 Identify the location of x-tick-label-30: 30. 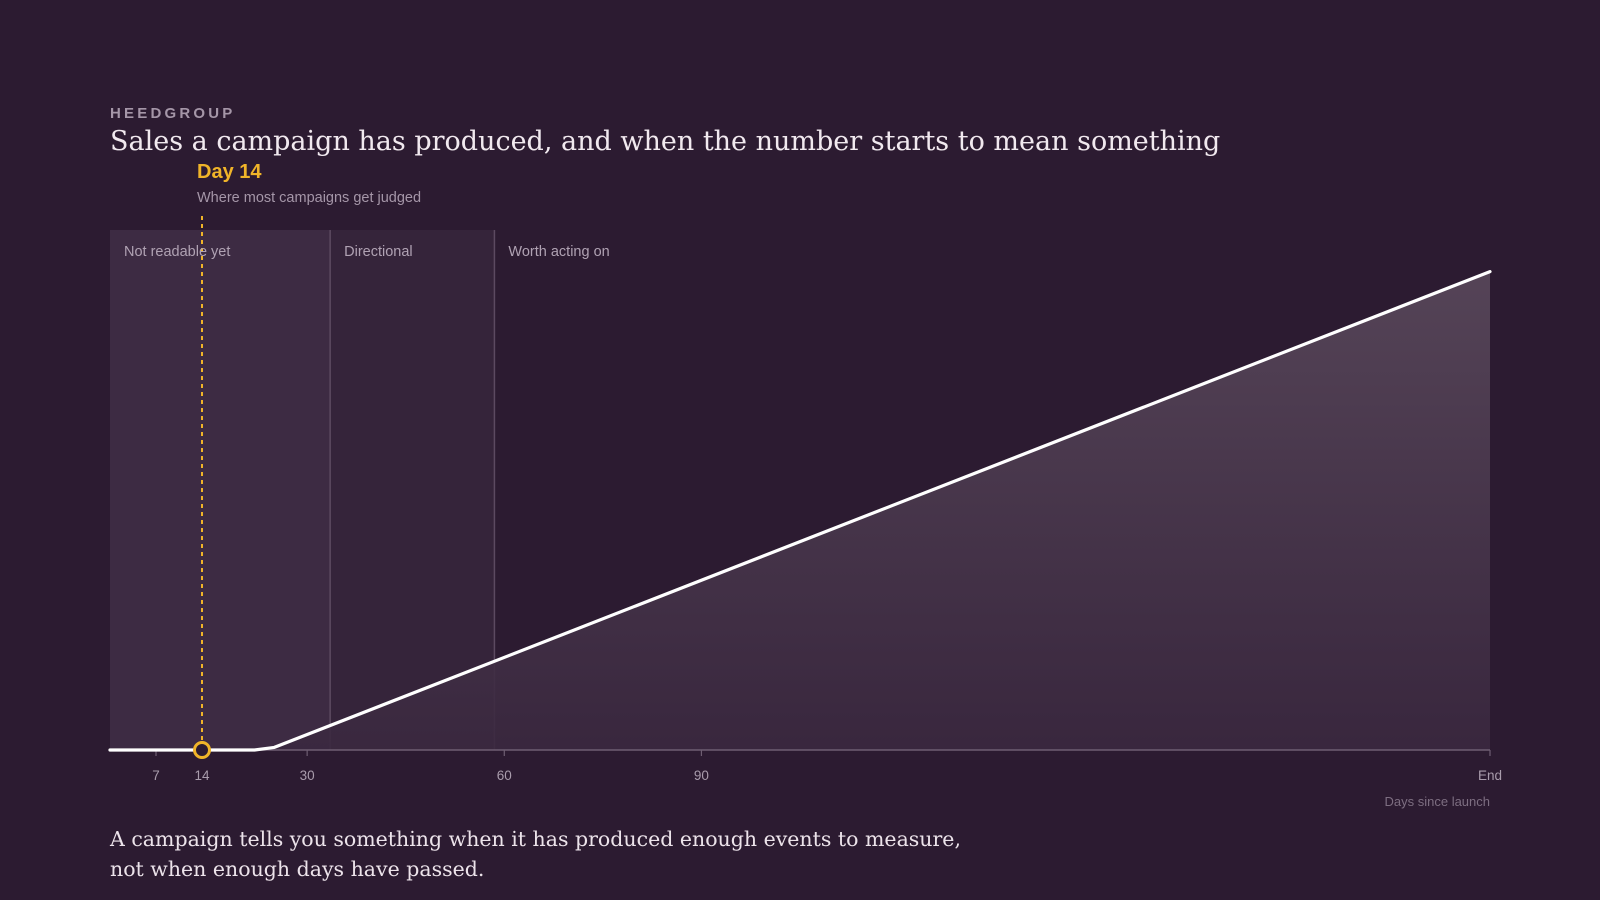
(307, 775).